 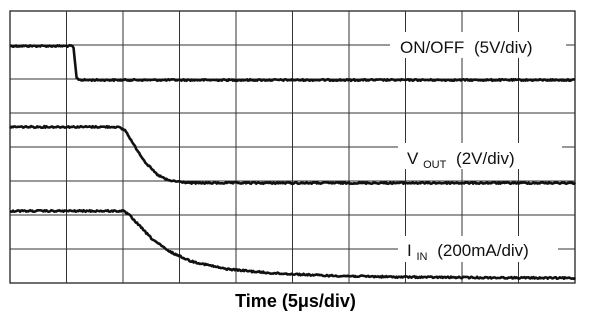 I want to click on series-label-onoff: ON/OFF (5V/div), so click(x=478, y=45).